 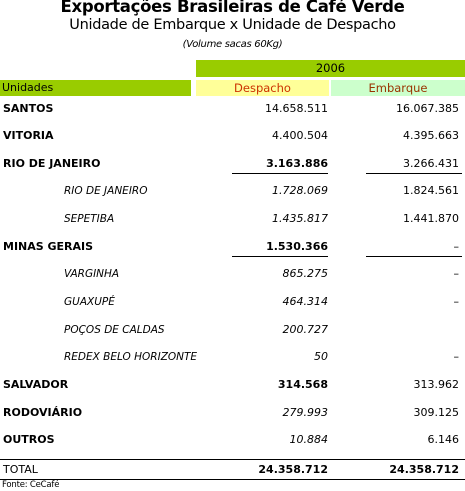 I want to click on table-row: SALVADOR 314.568 313.962, so click(x=232, y=385).